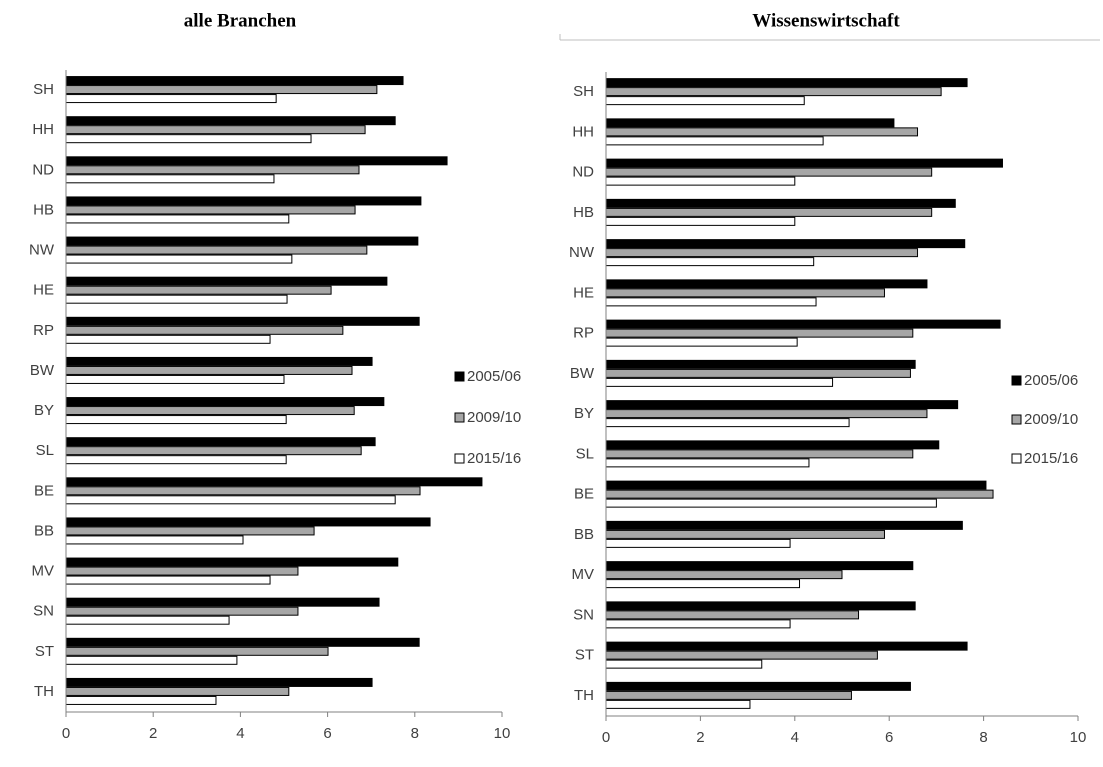 The width and height of the screenshot is (1103, 767). Describe the element at coordinates (583, 333) in the screenshot. I see `y-tick-label: RP` at that location.